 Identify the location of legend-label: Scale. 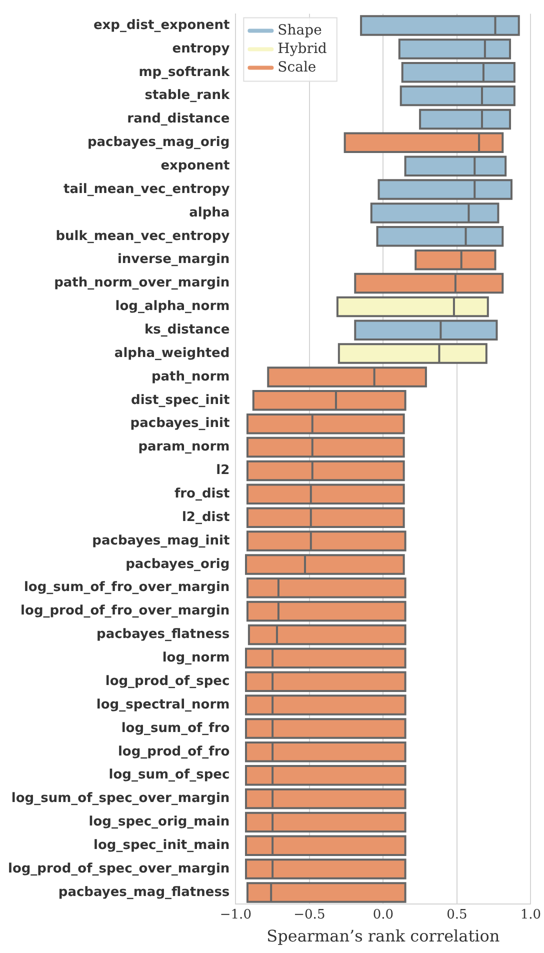
(297, 67).